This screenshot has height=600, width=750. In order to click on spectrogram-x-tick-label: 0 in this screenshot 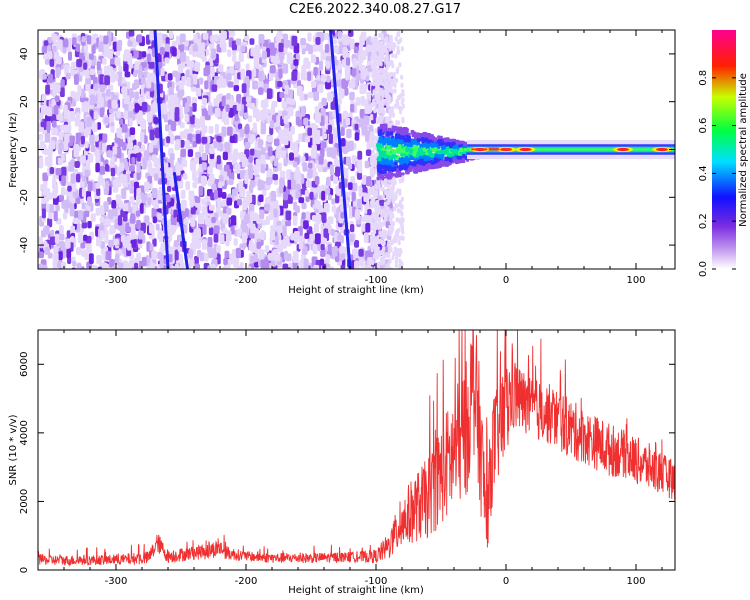, I will do `click(506, 280)`.